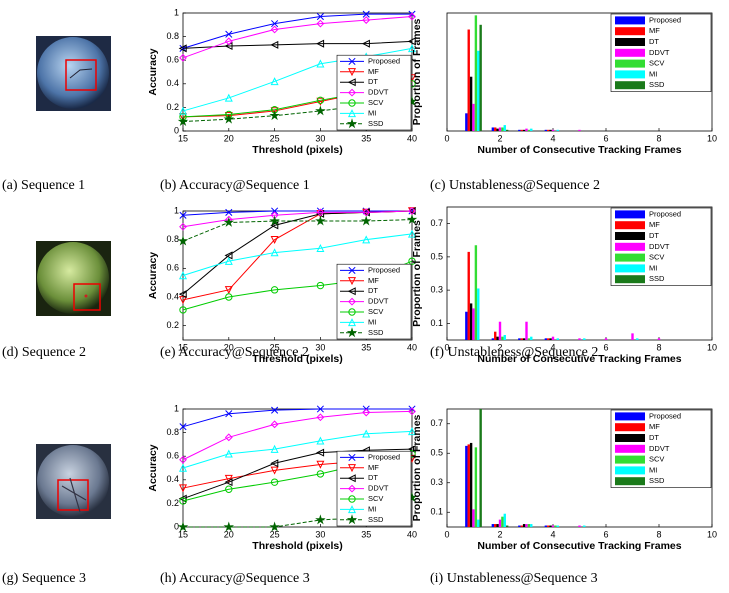 The image size is (729, 593). I want to click on x-tick-label: 35, so click(366, 534).